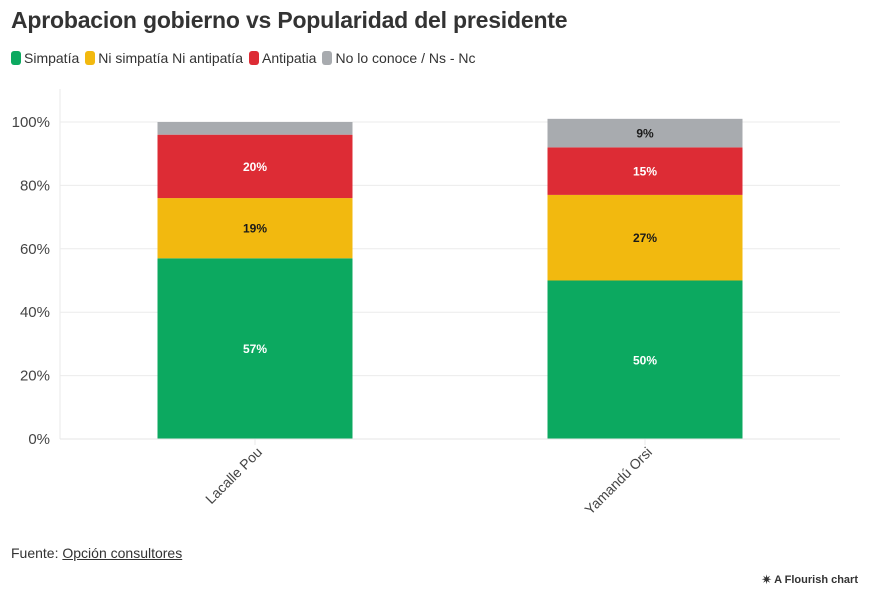 This screenshot has height=601, width=872. Describe the element at coordinates (233, 475) in the screenshot. I see `x-tick-label: Lacalle Pou` at that location.